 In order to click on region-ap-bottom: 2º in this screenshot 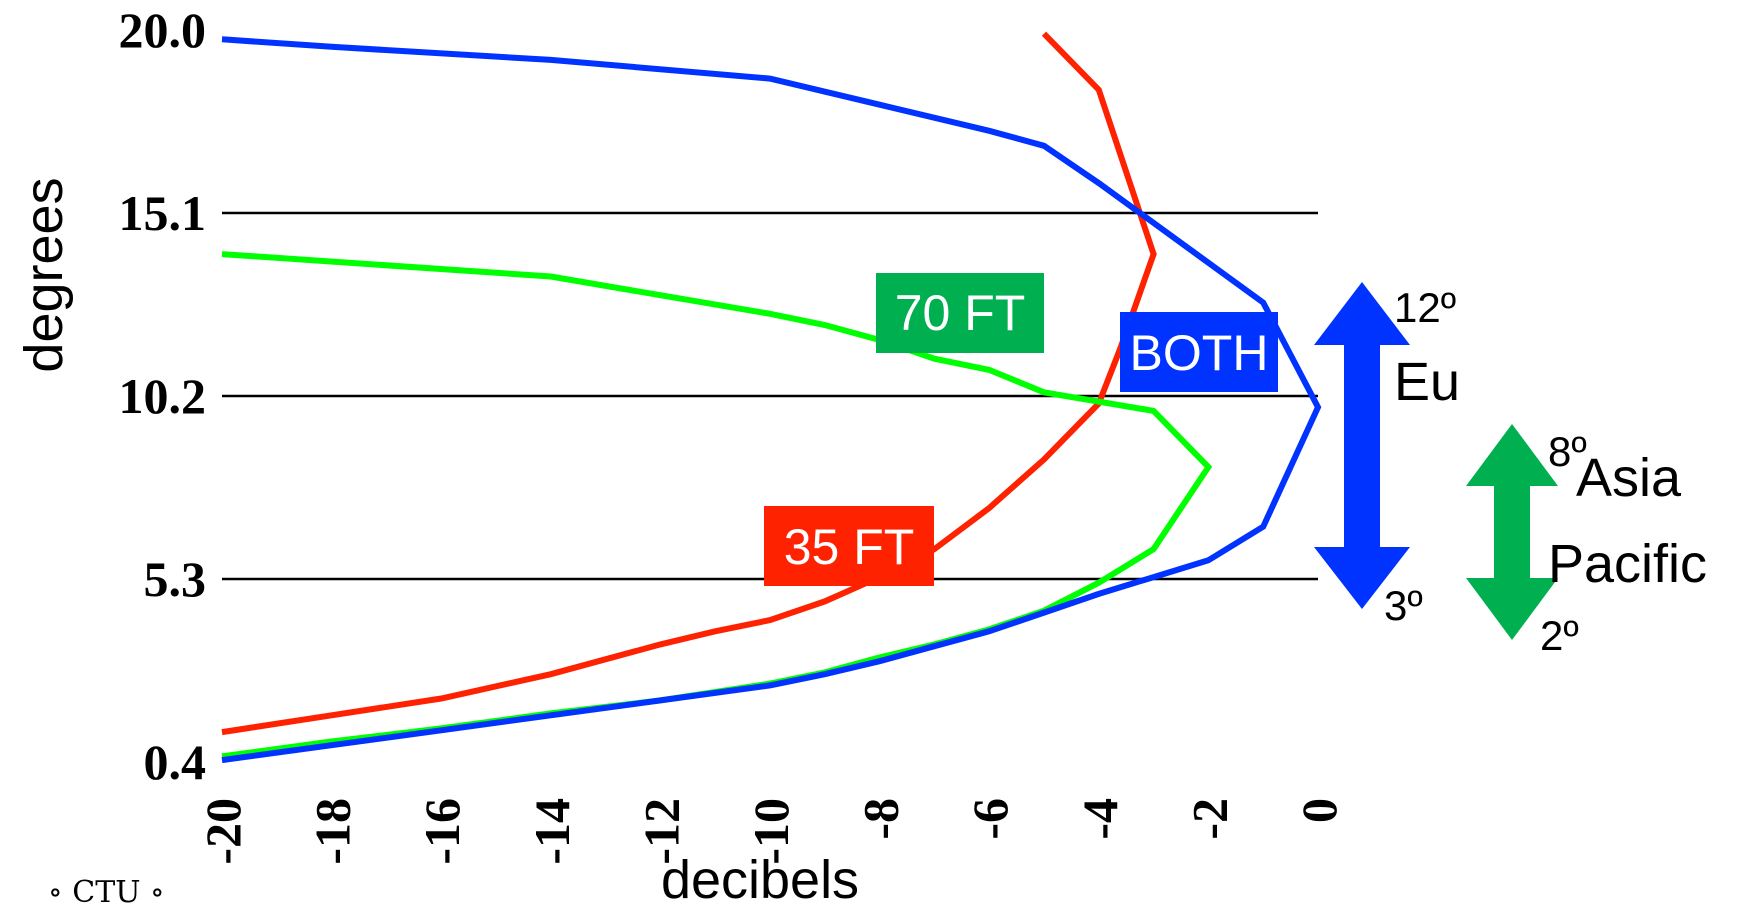, I will do `click(1559, 635)`.